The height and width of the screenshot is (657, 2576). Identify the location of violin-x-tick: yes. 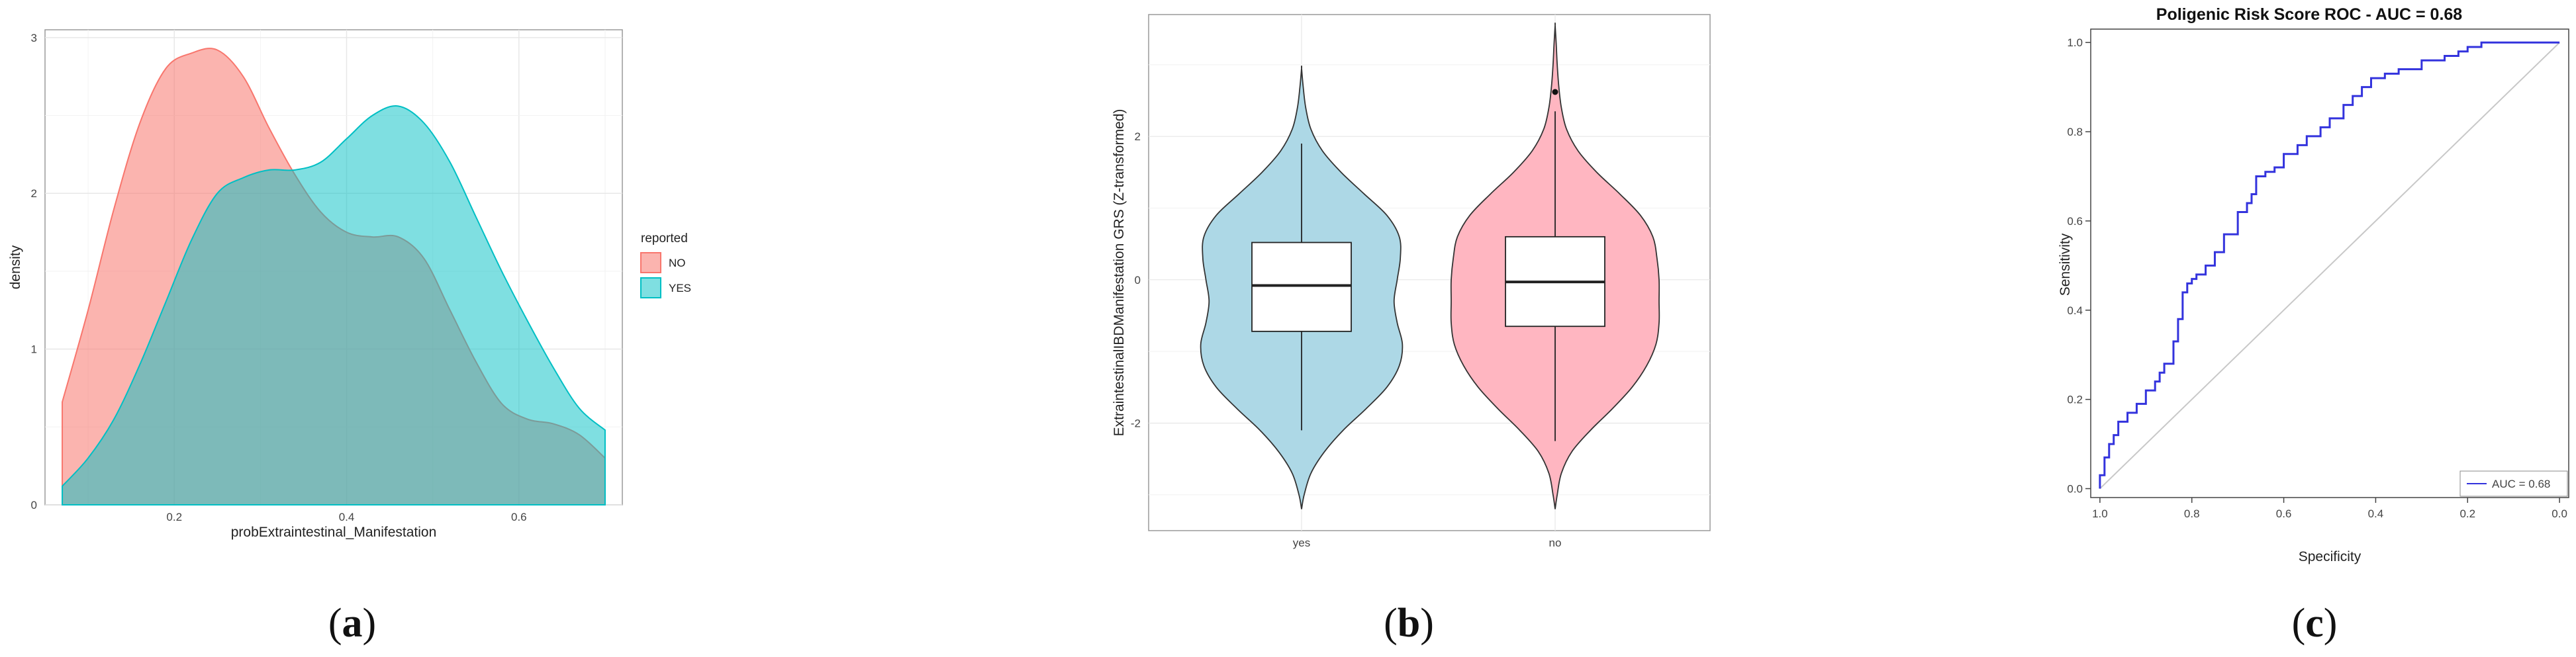
(1301, 543).